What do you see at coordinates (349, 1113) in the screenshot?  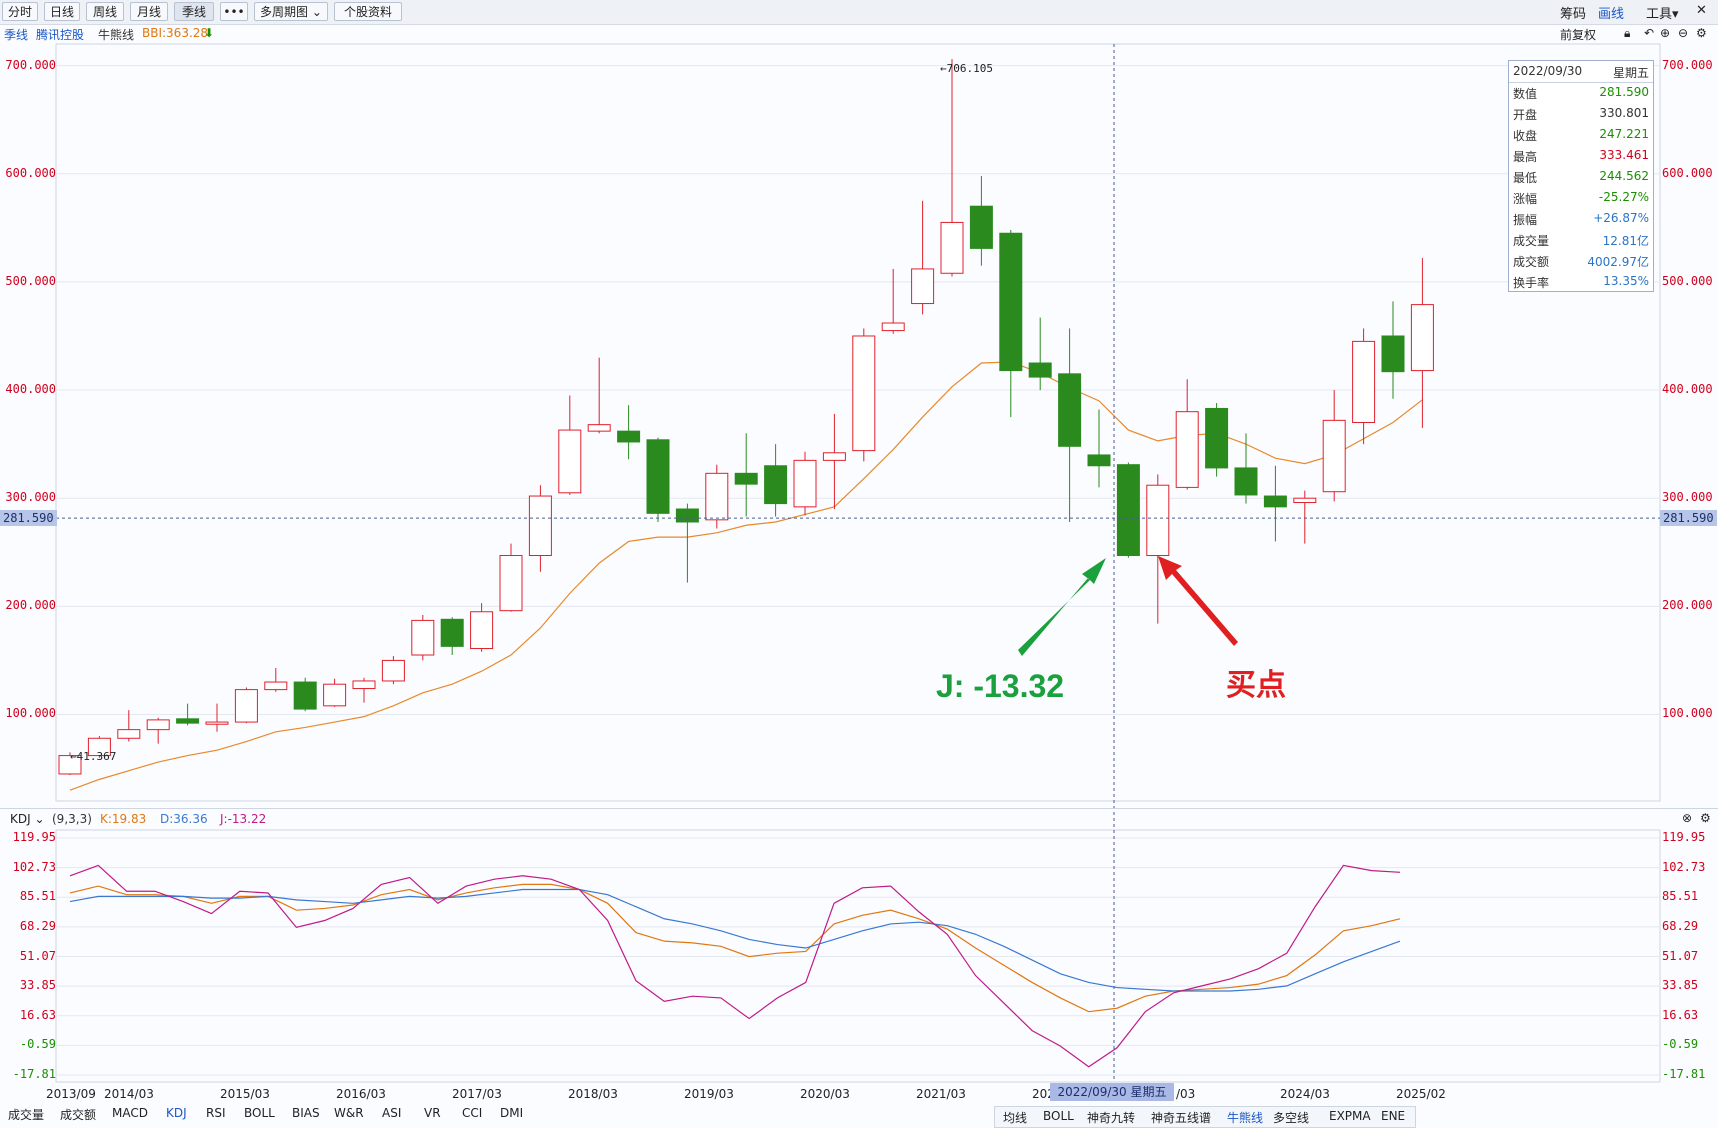 I see `indicator-tab: W&R` at bounding box center [349, 1113].